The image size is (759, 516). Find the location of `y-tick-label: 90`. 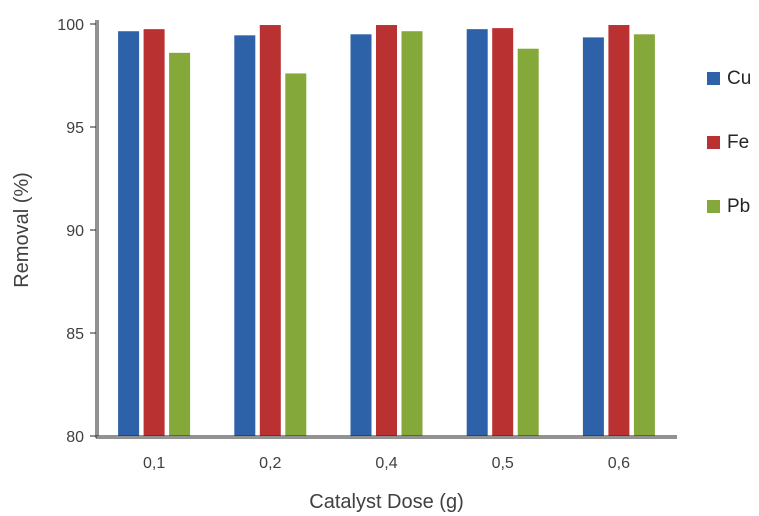

y-tick-label: 90 is located at coordinates (75, 231).